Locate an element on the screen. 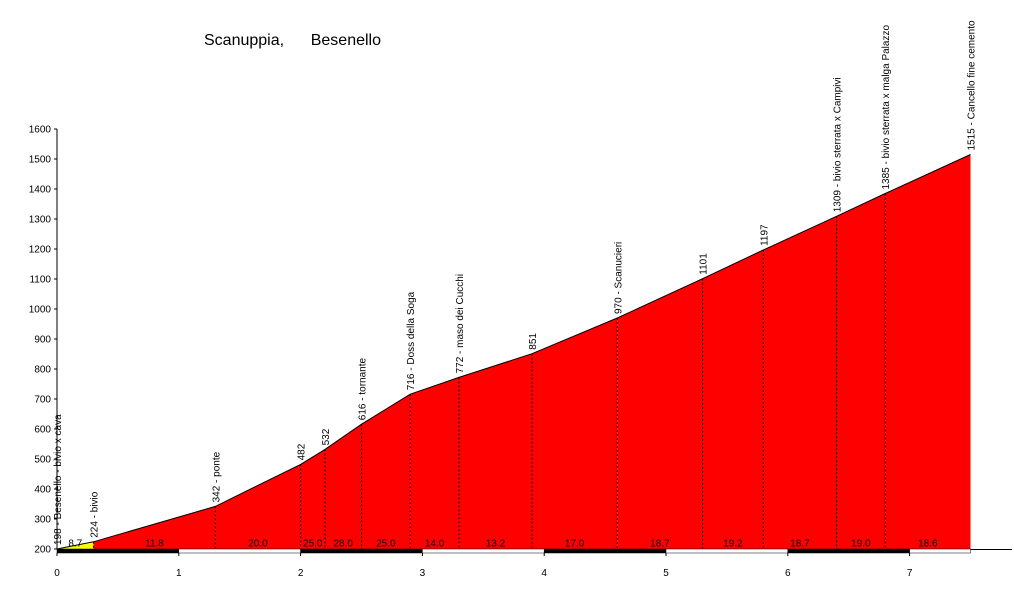  point-label-7: 716 - Doss della Soga is located at coordinates (411, 340).